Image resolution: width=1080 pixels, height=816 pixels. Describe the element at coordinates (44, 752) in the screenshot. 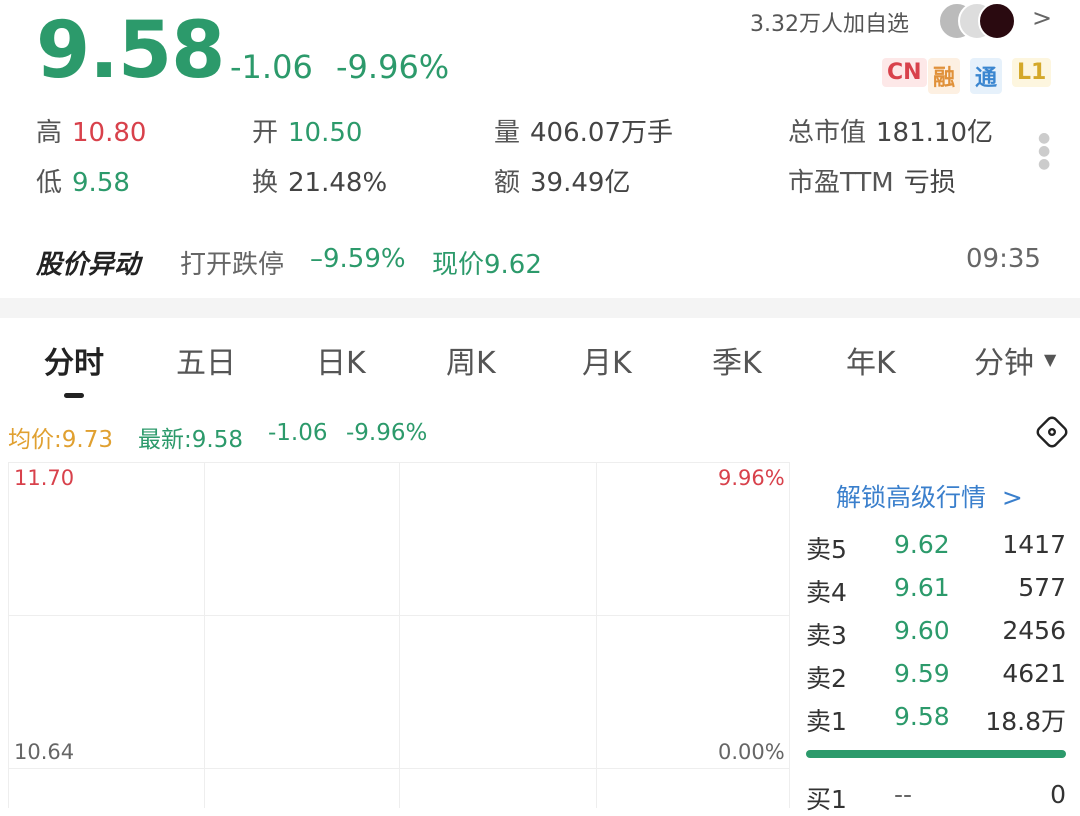

I see `axis-mid-price: 10.64` at that location.